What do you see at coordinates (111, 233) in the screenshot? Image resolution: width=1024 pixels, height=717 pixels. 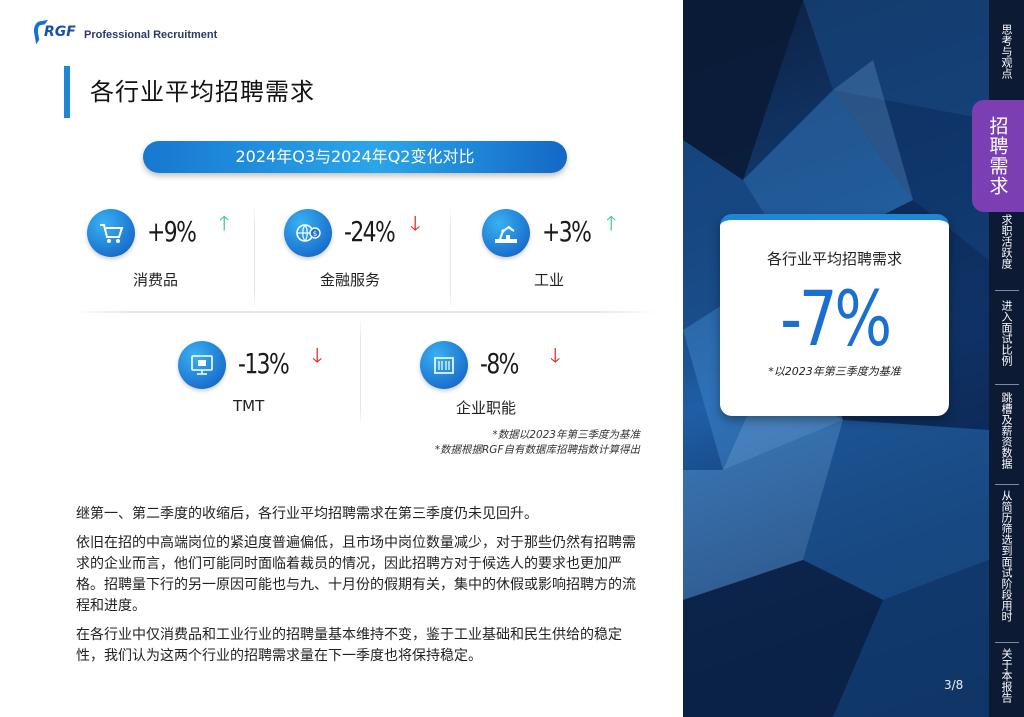 I see `shopping-cart-icon` at bounding box center [111, 233].